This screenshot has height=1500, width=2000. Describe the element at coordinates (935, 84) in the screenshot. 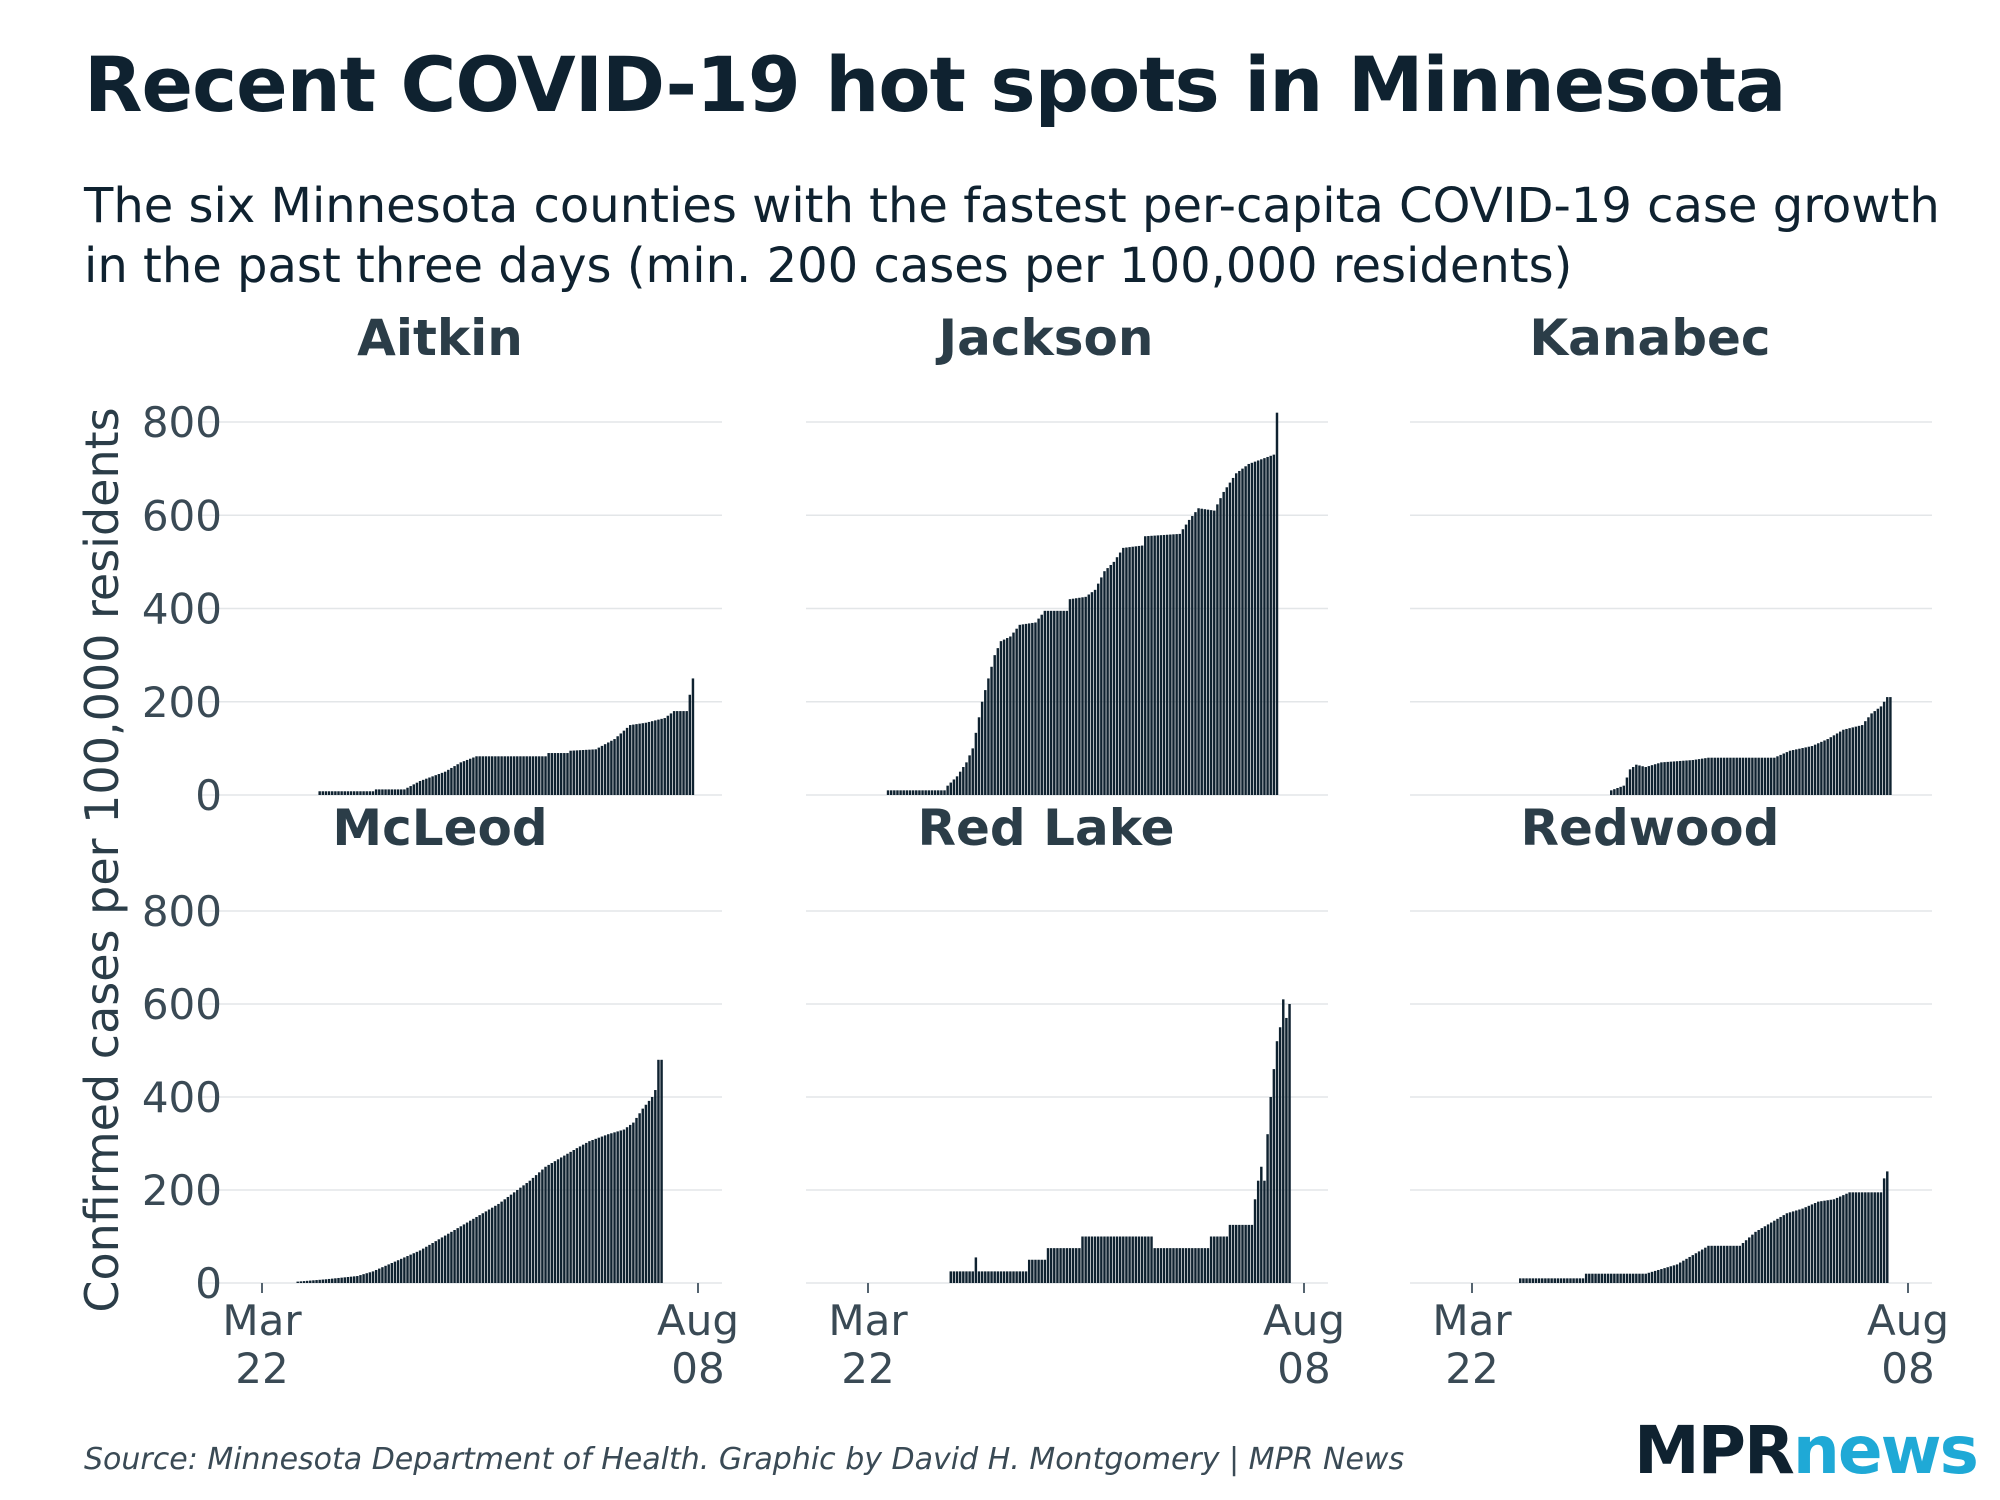

I see `chart-title: Recent COVID-19 hot spots in Minnesota` at that location.